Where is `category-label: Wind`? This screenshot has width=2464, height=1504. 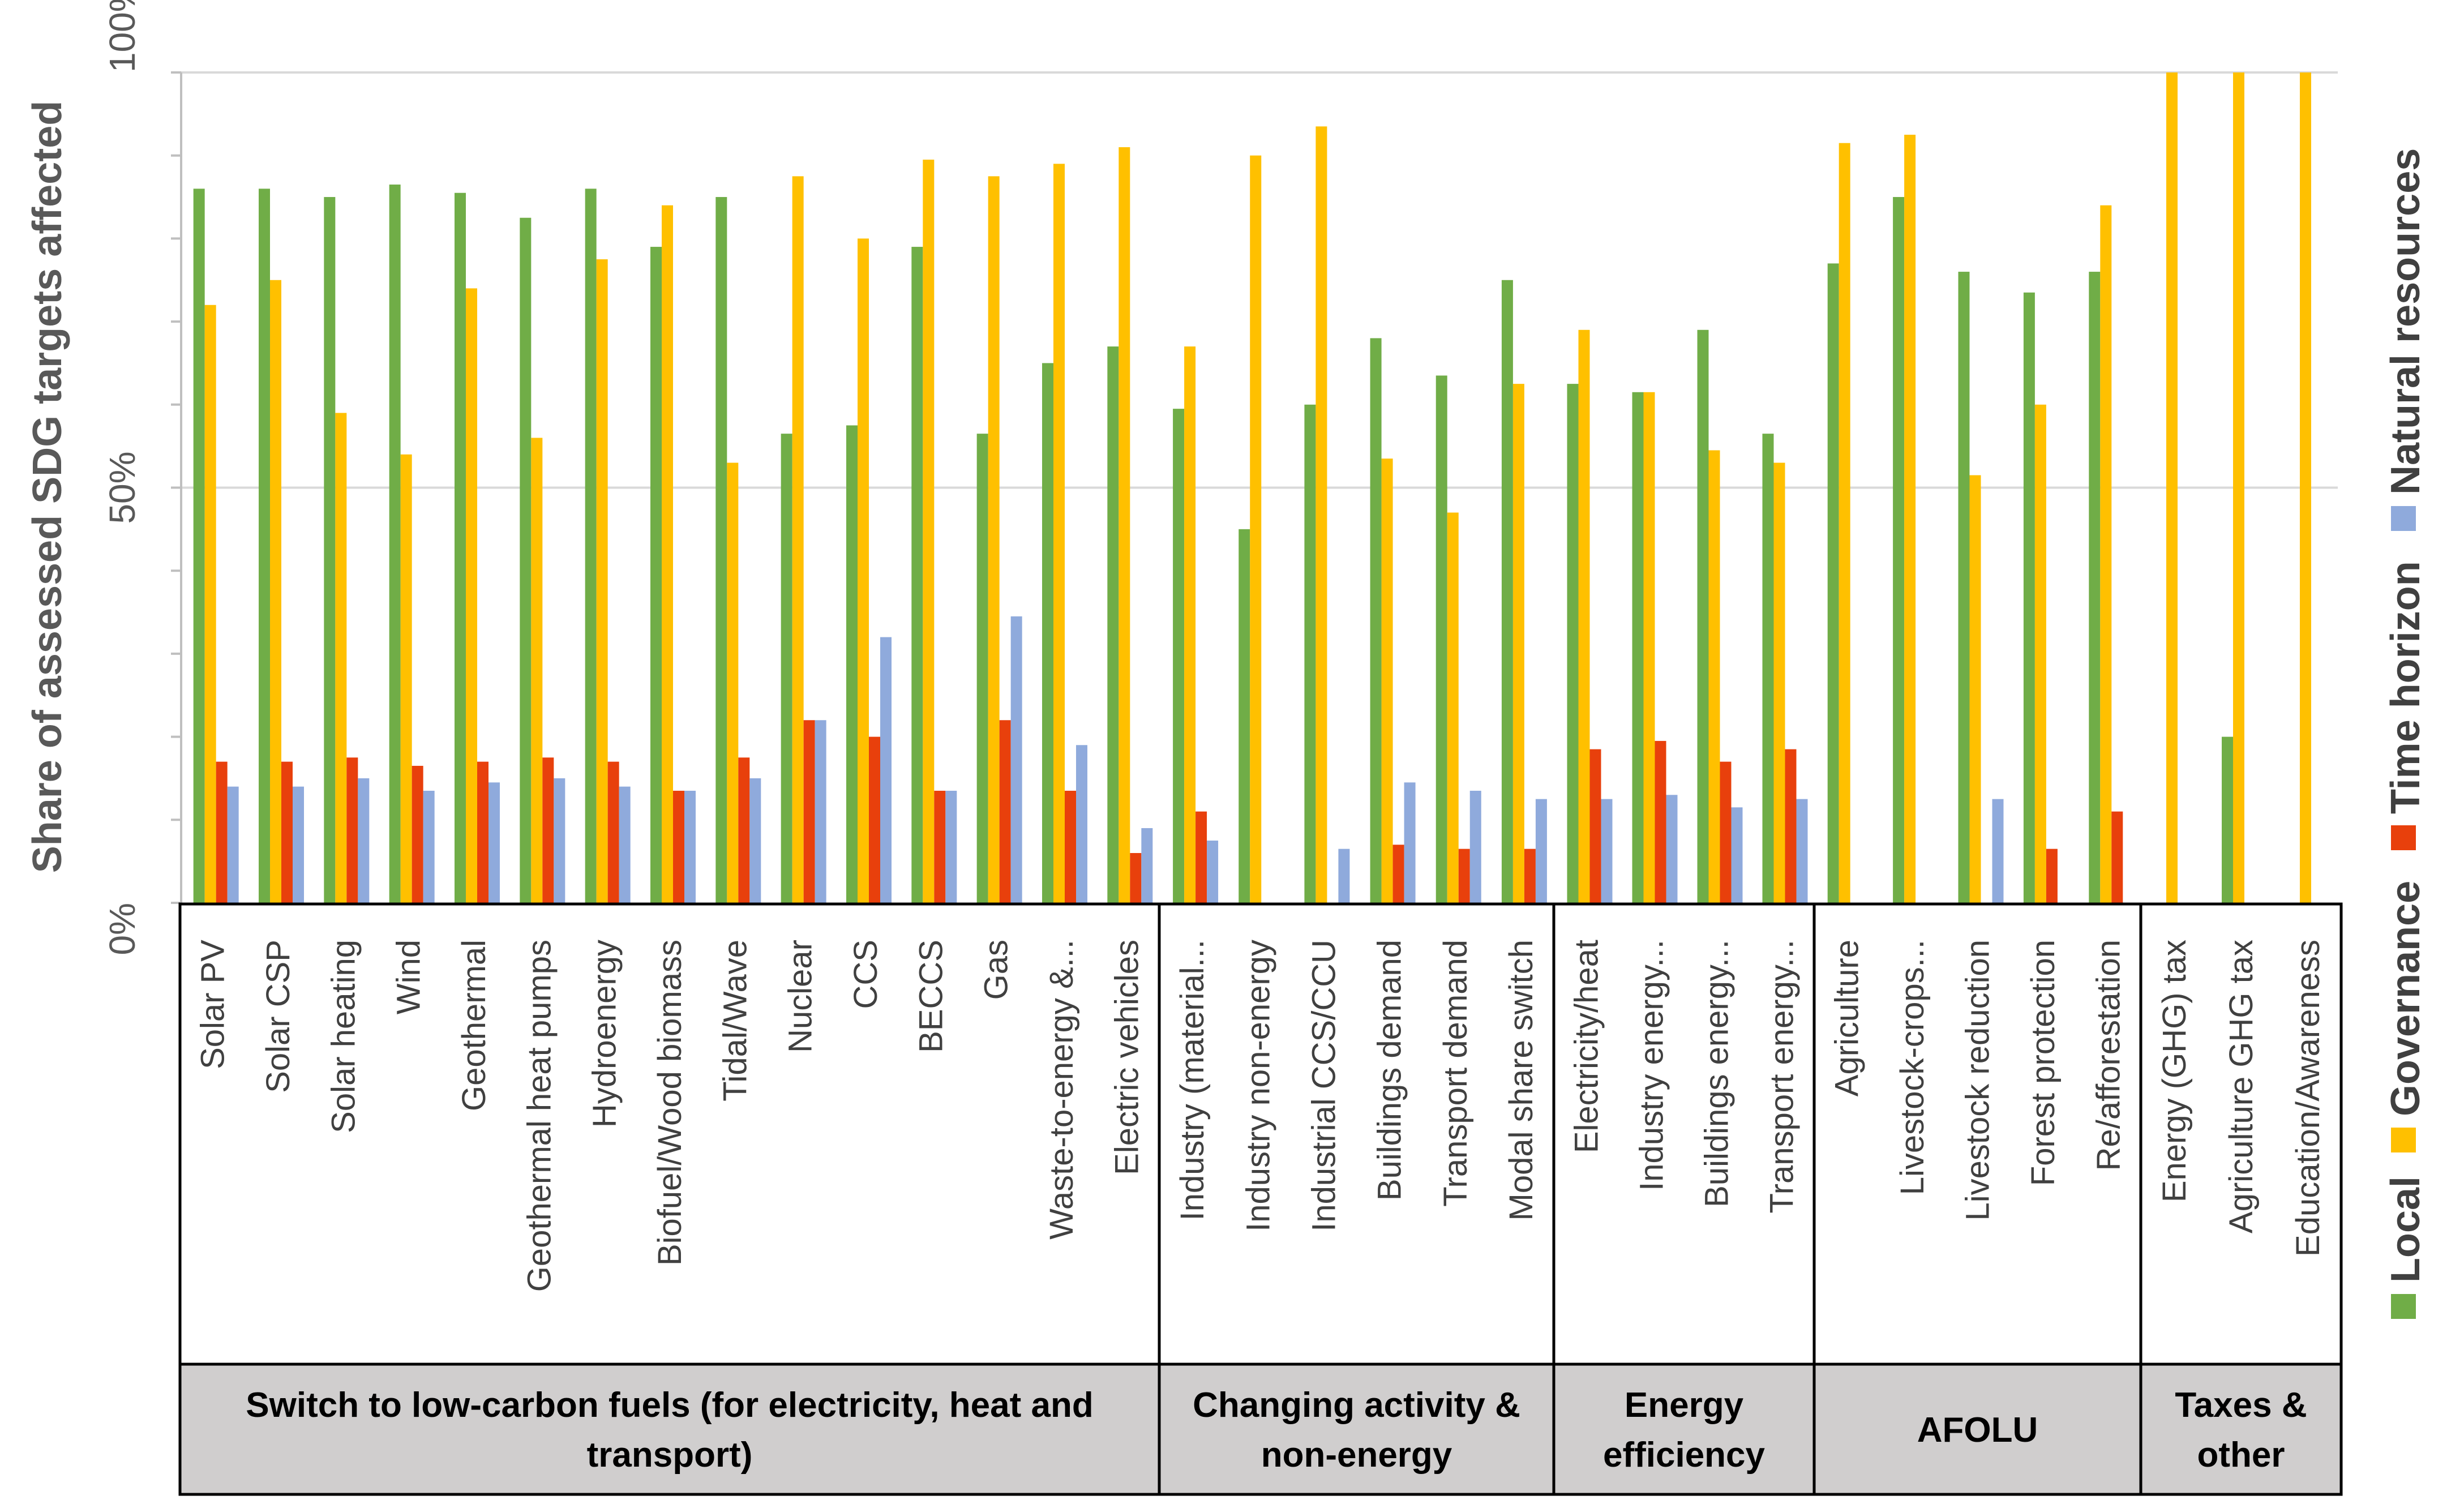
category-label: Wind is located at coordinates (409, 977).